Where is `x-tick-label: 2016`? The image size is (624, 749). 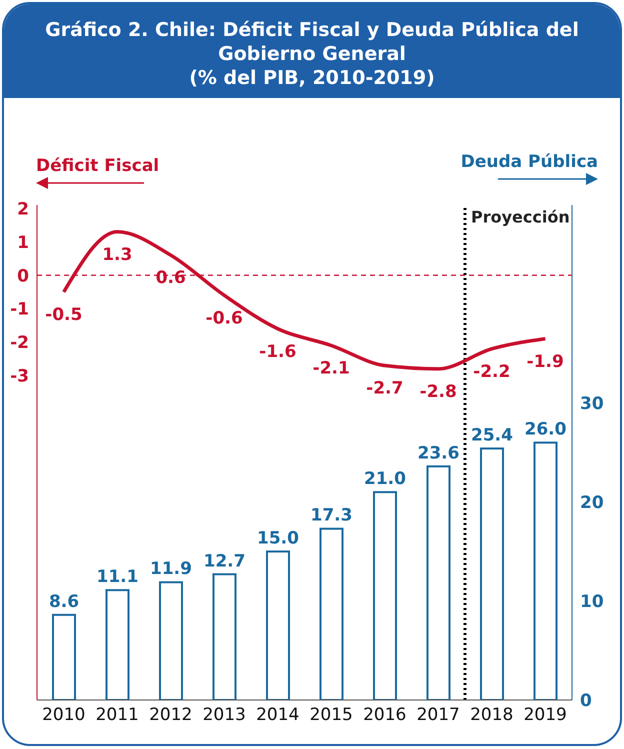
x-tick-label: 2016 is located at coordinates (384, 715).